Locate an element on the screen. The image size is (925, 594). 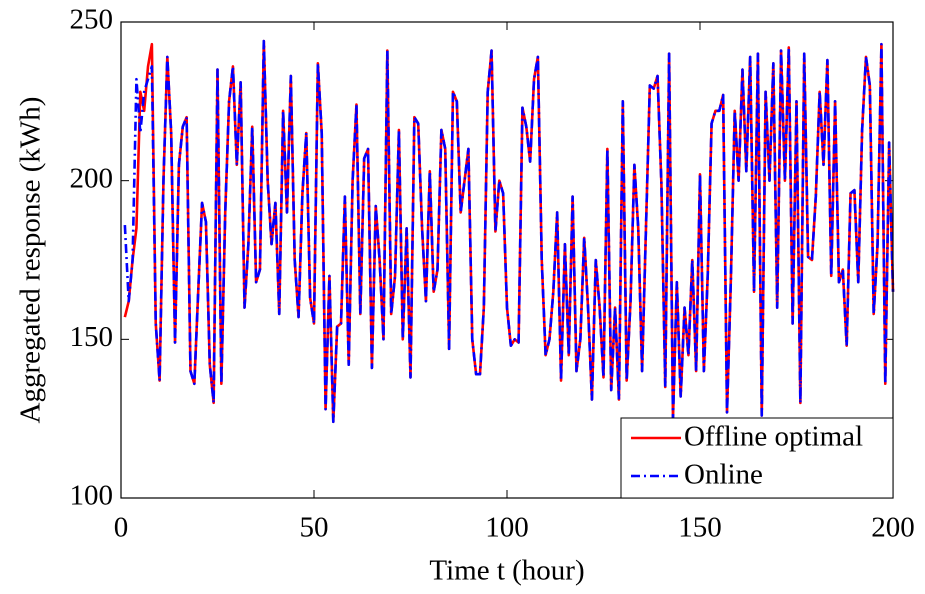
x-tick-label: 50 is located at coordinates (314, 528).